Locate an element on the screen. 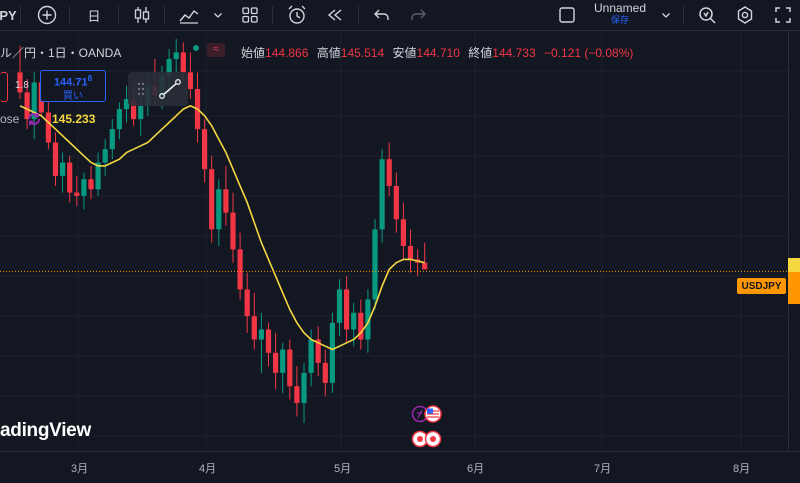 The image size is (800, 483). settings-button is located at coordinates (745, 15).